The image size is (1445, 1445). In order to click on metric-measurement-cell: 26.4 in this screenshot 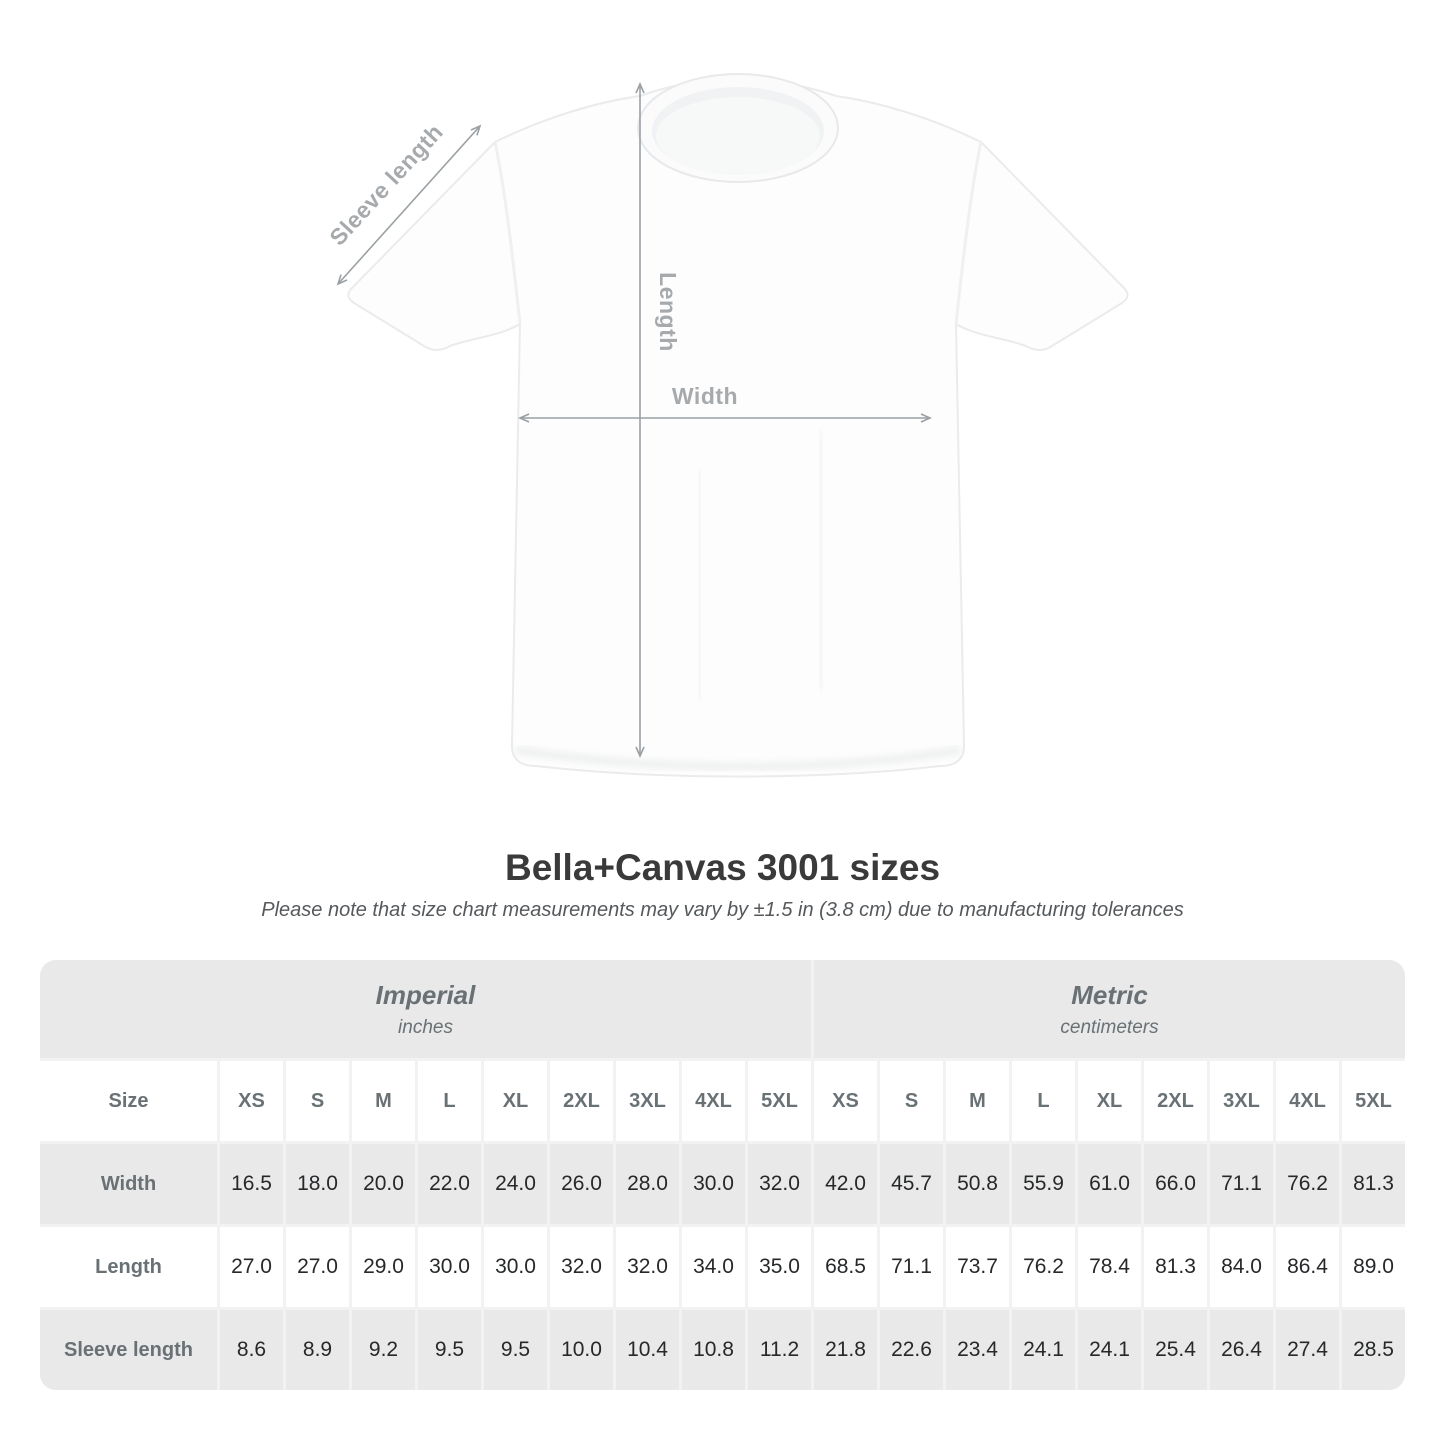, I will do `click(1241, 1350)`.